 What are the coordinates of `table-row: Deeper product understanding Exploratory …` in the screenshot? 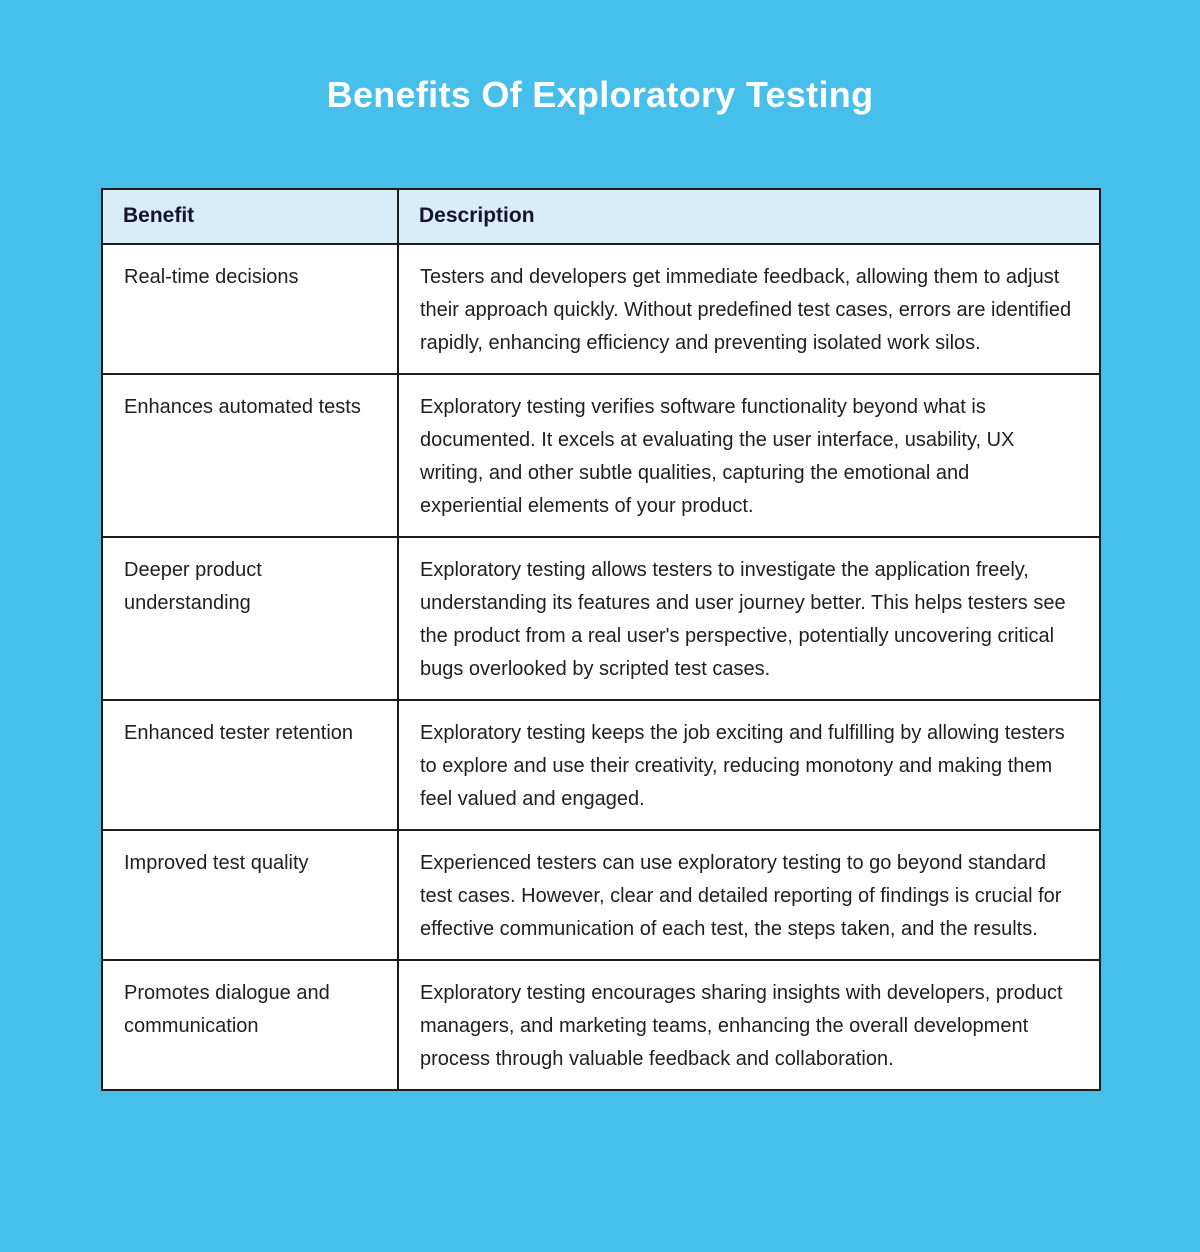 It's located at (601, 618).